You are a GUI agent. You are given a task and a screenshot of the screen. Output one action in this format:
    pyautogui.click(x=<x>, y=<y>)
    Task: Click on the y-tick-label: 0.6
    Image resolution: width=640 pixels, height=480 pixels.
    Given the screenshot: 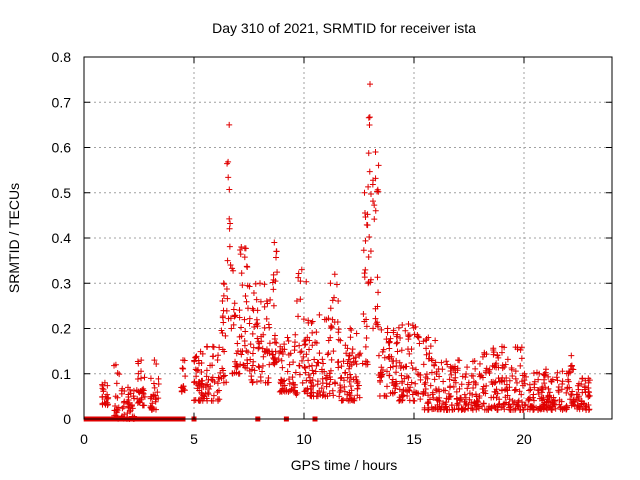 What is the action you would take?
    pyautogui.click(x=62, y=148)
    